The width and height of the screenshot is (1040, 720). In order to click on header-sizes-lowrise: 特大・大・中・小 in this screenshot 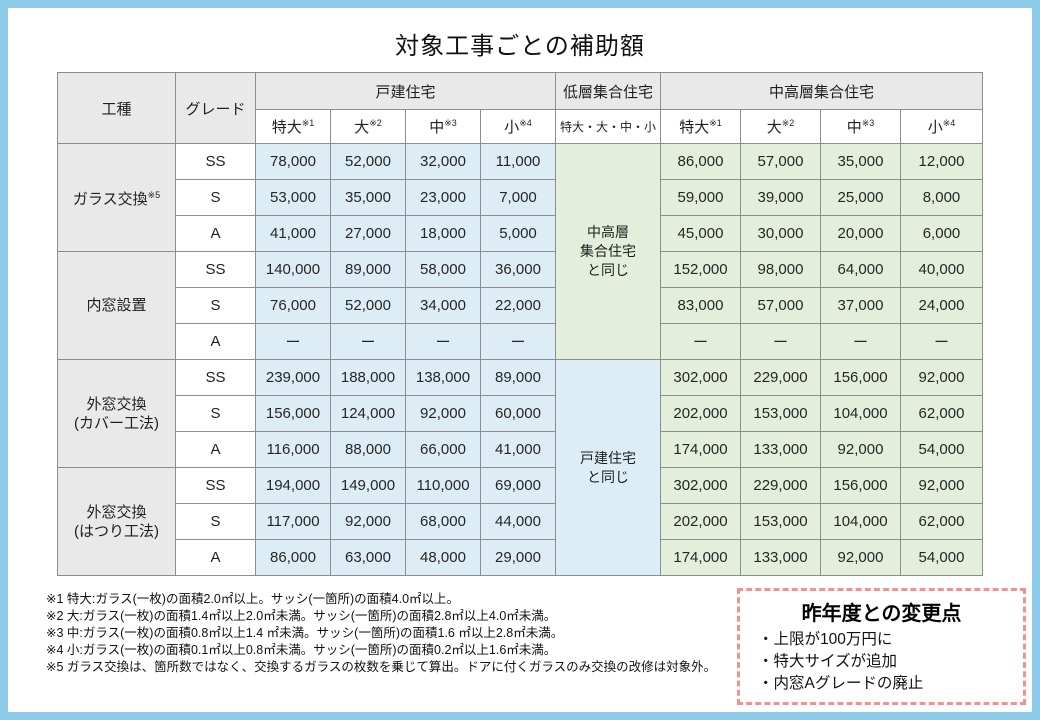, I will do `click(608, 126)`.